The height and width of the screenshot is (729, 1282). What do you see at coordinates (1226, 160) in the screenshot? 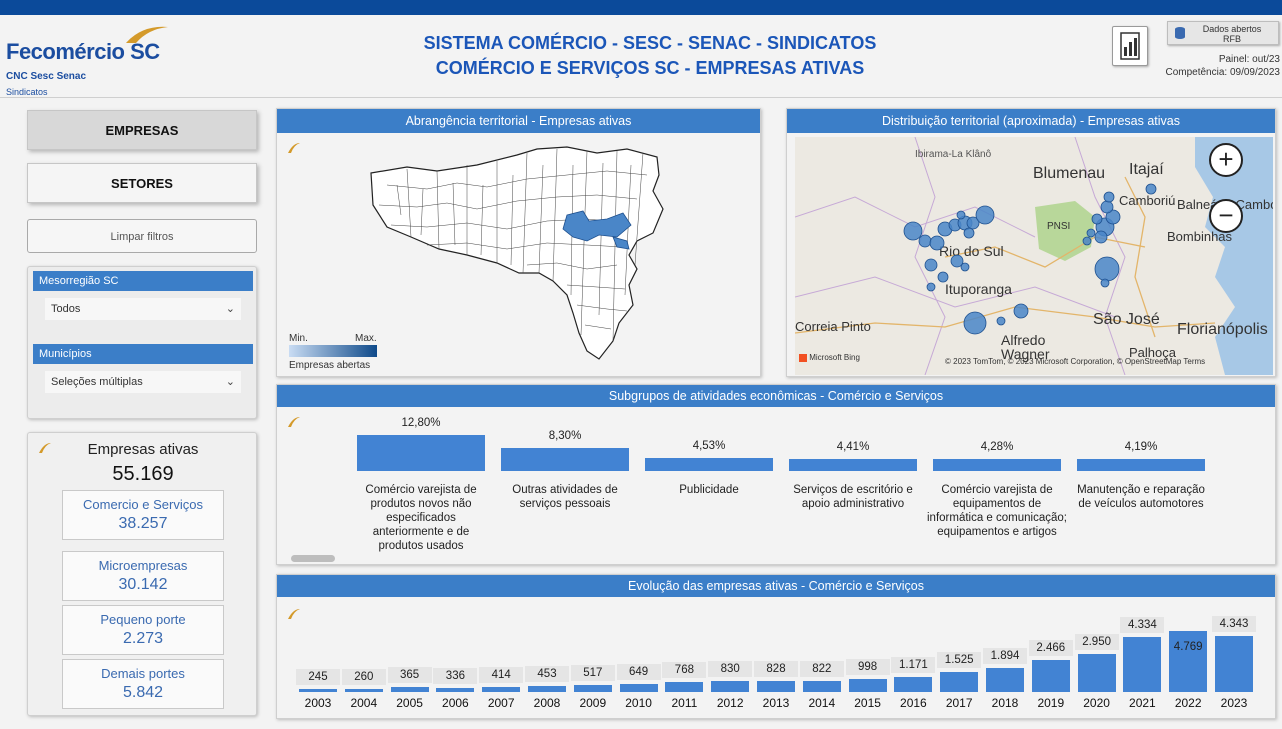
I see `zoom-in-button: +` at bounding box center [1226, 160].